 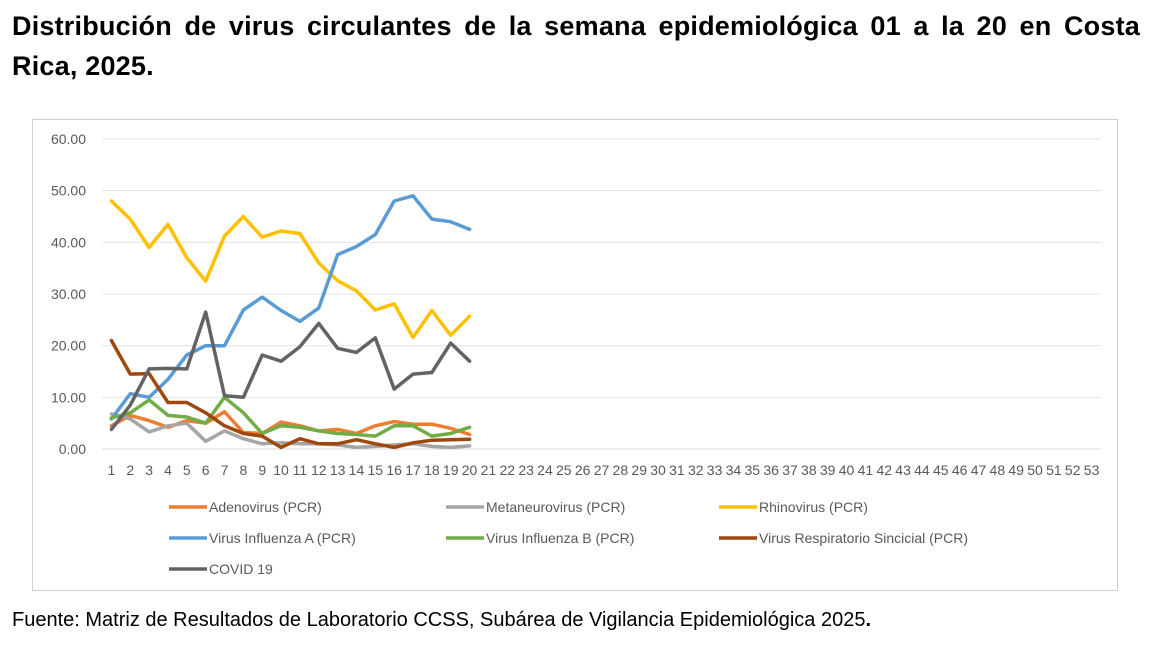 I want to click on x-tick-label: 40, so click(x=847, y=470).